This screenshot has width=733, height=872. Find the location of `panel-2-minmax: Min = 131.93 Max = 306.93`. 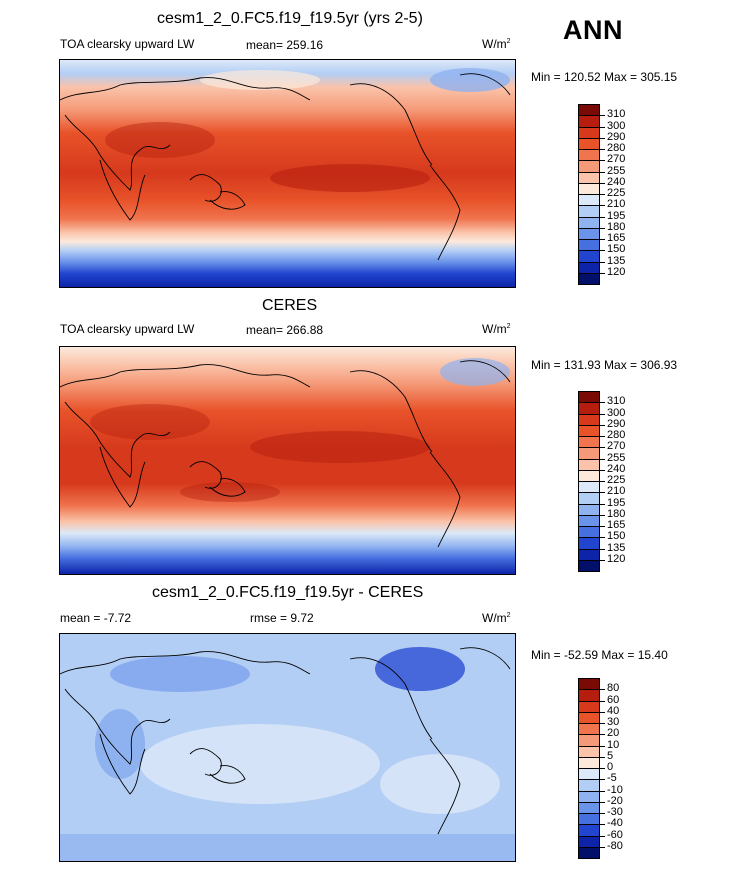

panel-2-minmax: Min = 131.93 Max = 306.93 is located at coordinates (604, 365).